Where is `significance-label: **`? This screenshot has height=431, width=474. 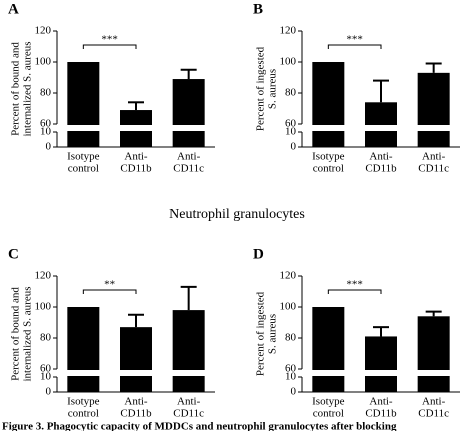 significance-label: ** is located at coordinates (109, 285).